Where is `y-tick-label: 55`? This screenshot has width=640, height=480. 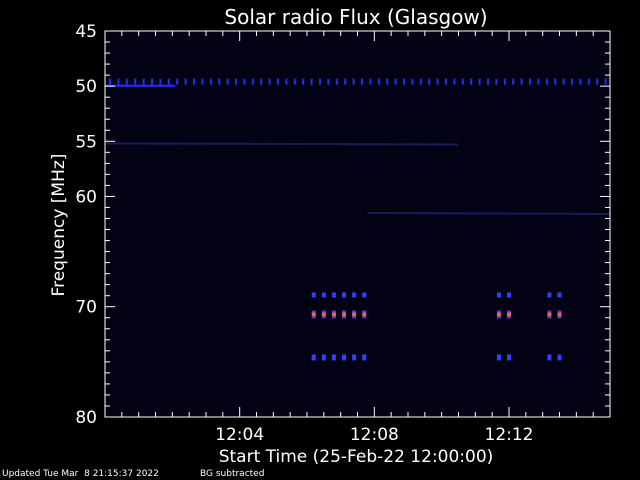
y-tick-label: 55 is located at coordinates (86, 142).